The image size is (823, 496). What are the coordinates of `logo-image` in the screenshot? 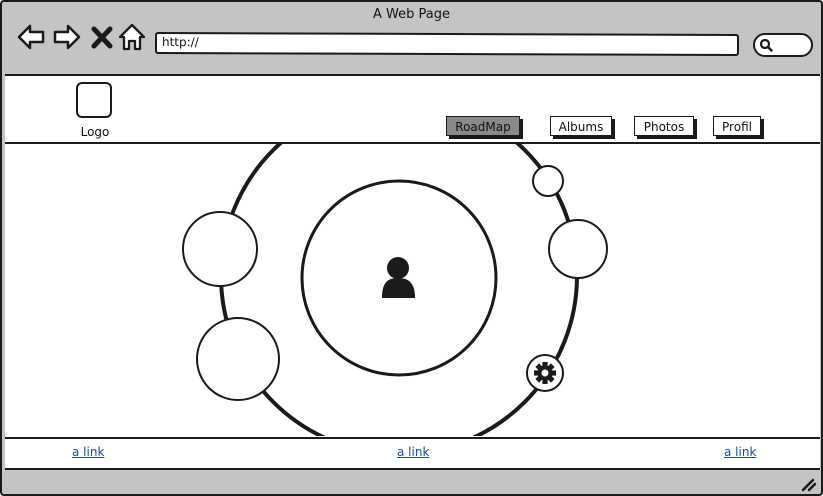 It's located at (94, 100).